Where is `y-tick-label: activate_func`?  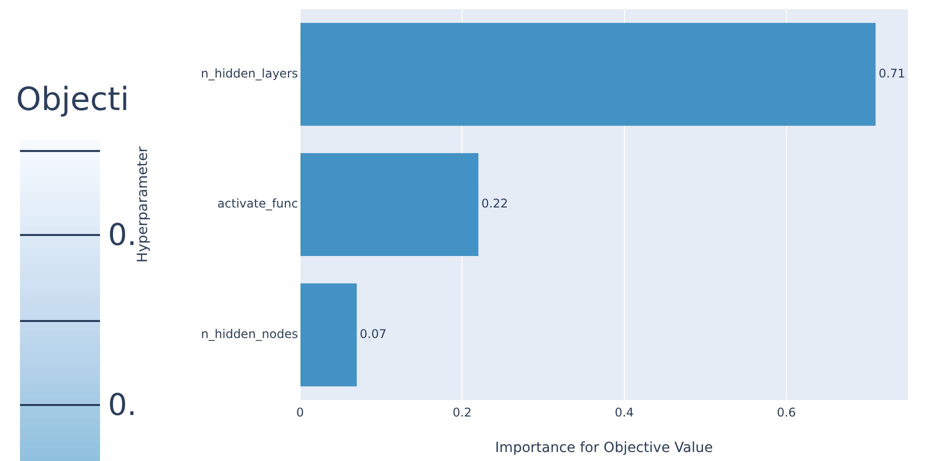 y-tick-label: activate_func is located at coordinates (257, 203).